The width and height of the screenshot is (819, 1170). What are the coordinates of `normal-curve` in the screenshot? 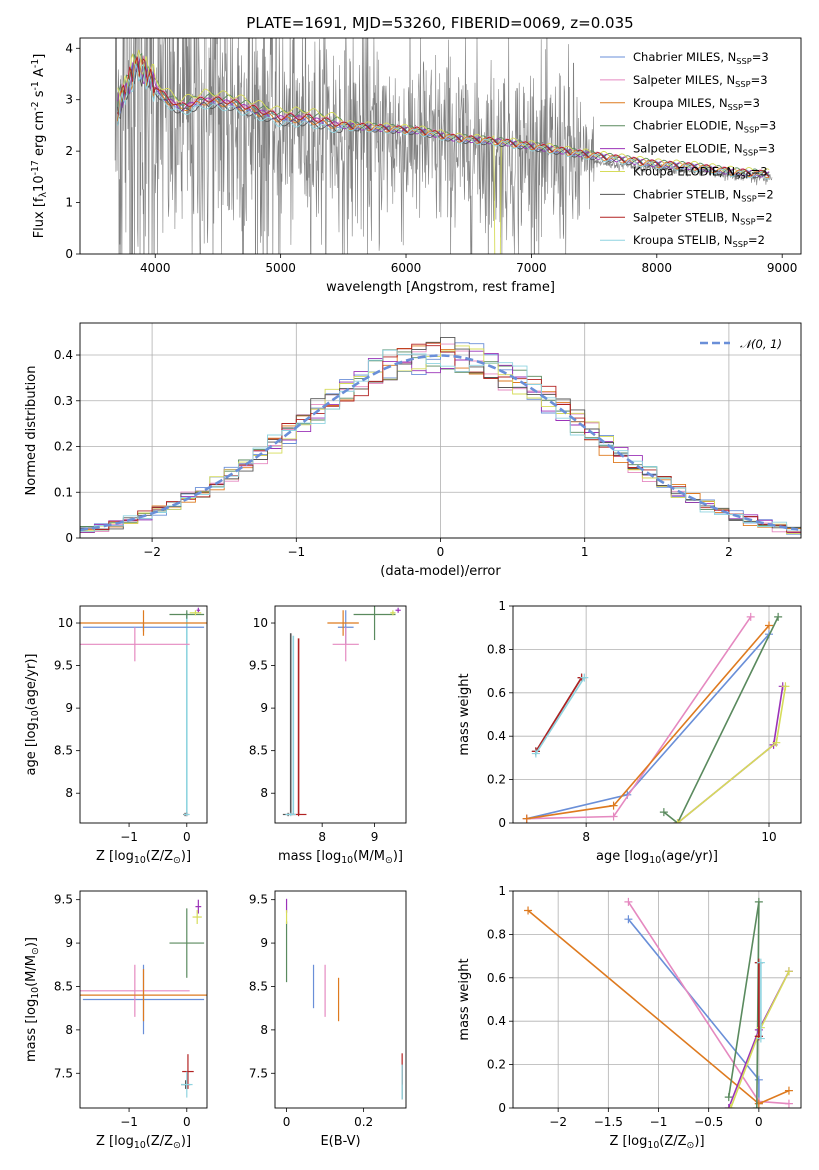 It's located at (439, 443).